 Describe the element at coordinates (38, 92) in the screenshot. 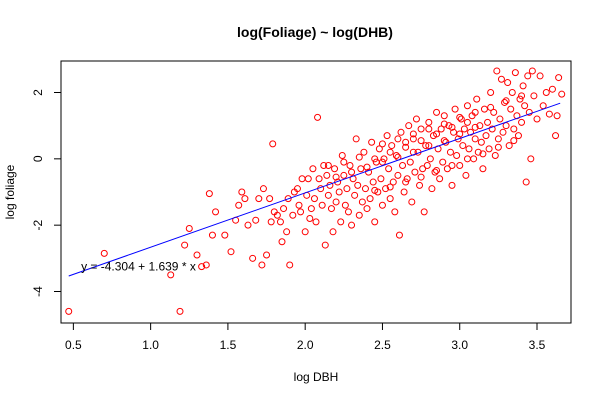

I see `y-tick-label: 2` at that location.